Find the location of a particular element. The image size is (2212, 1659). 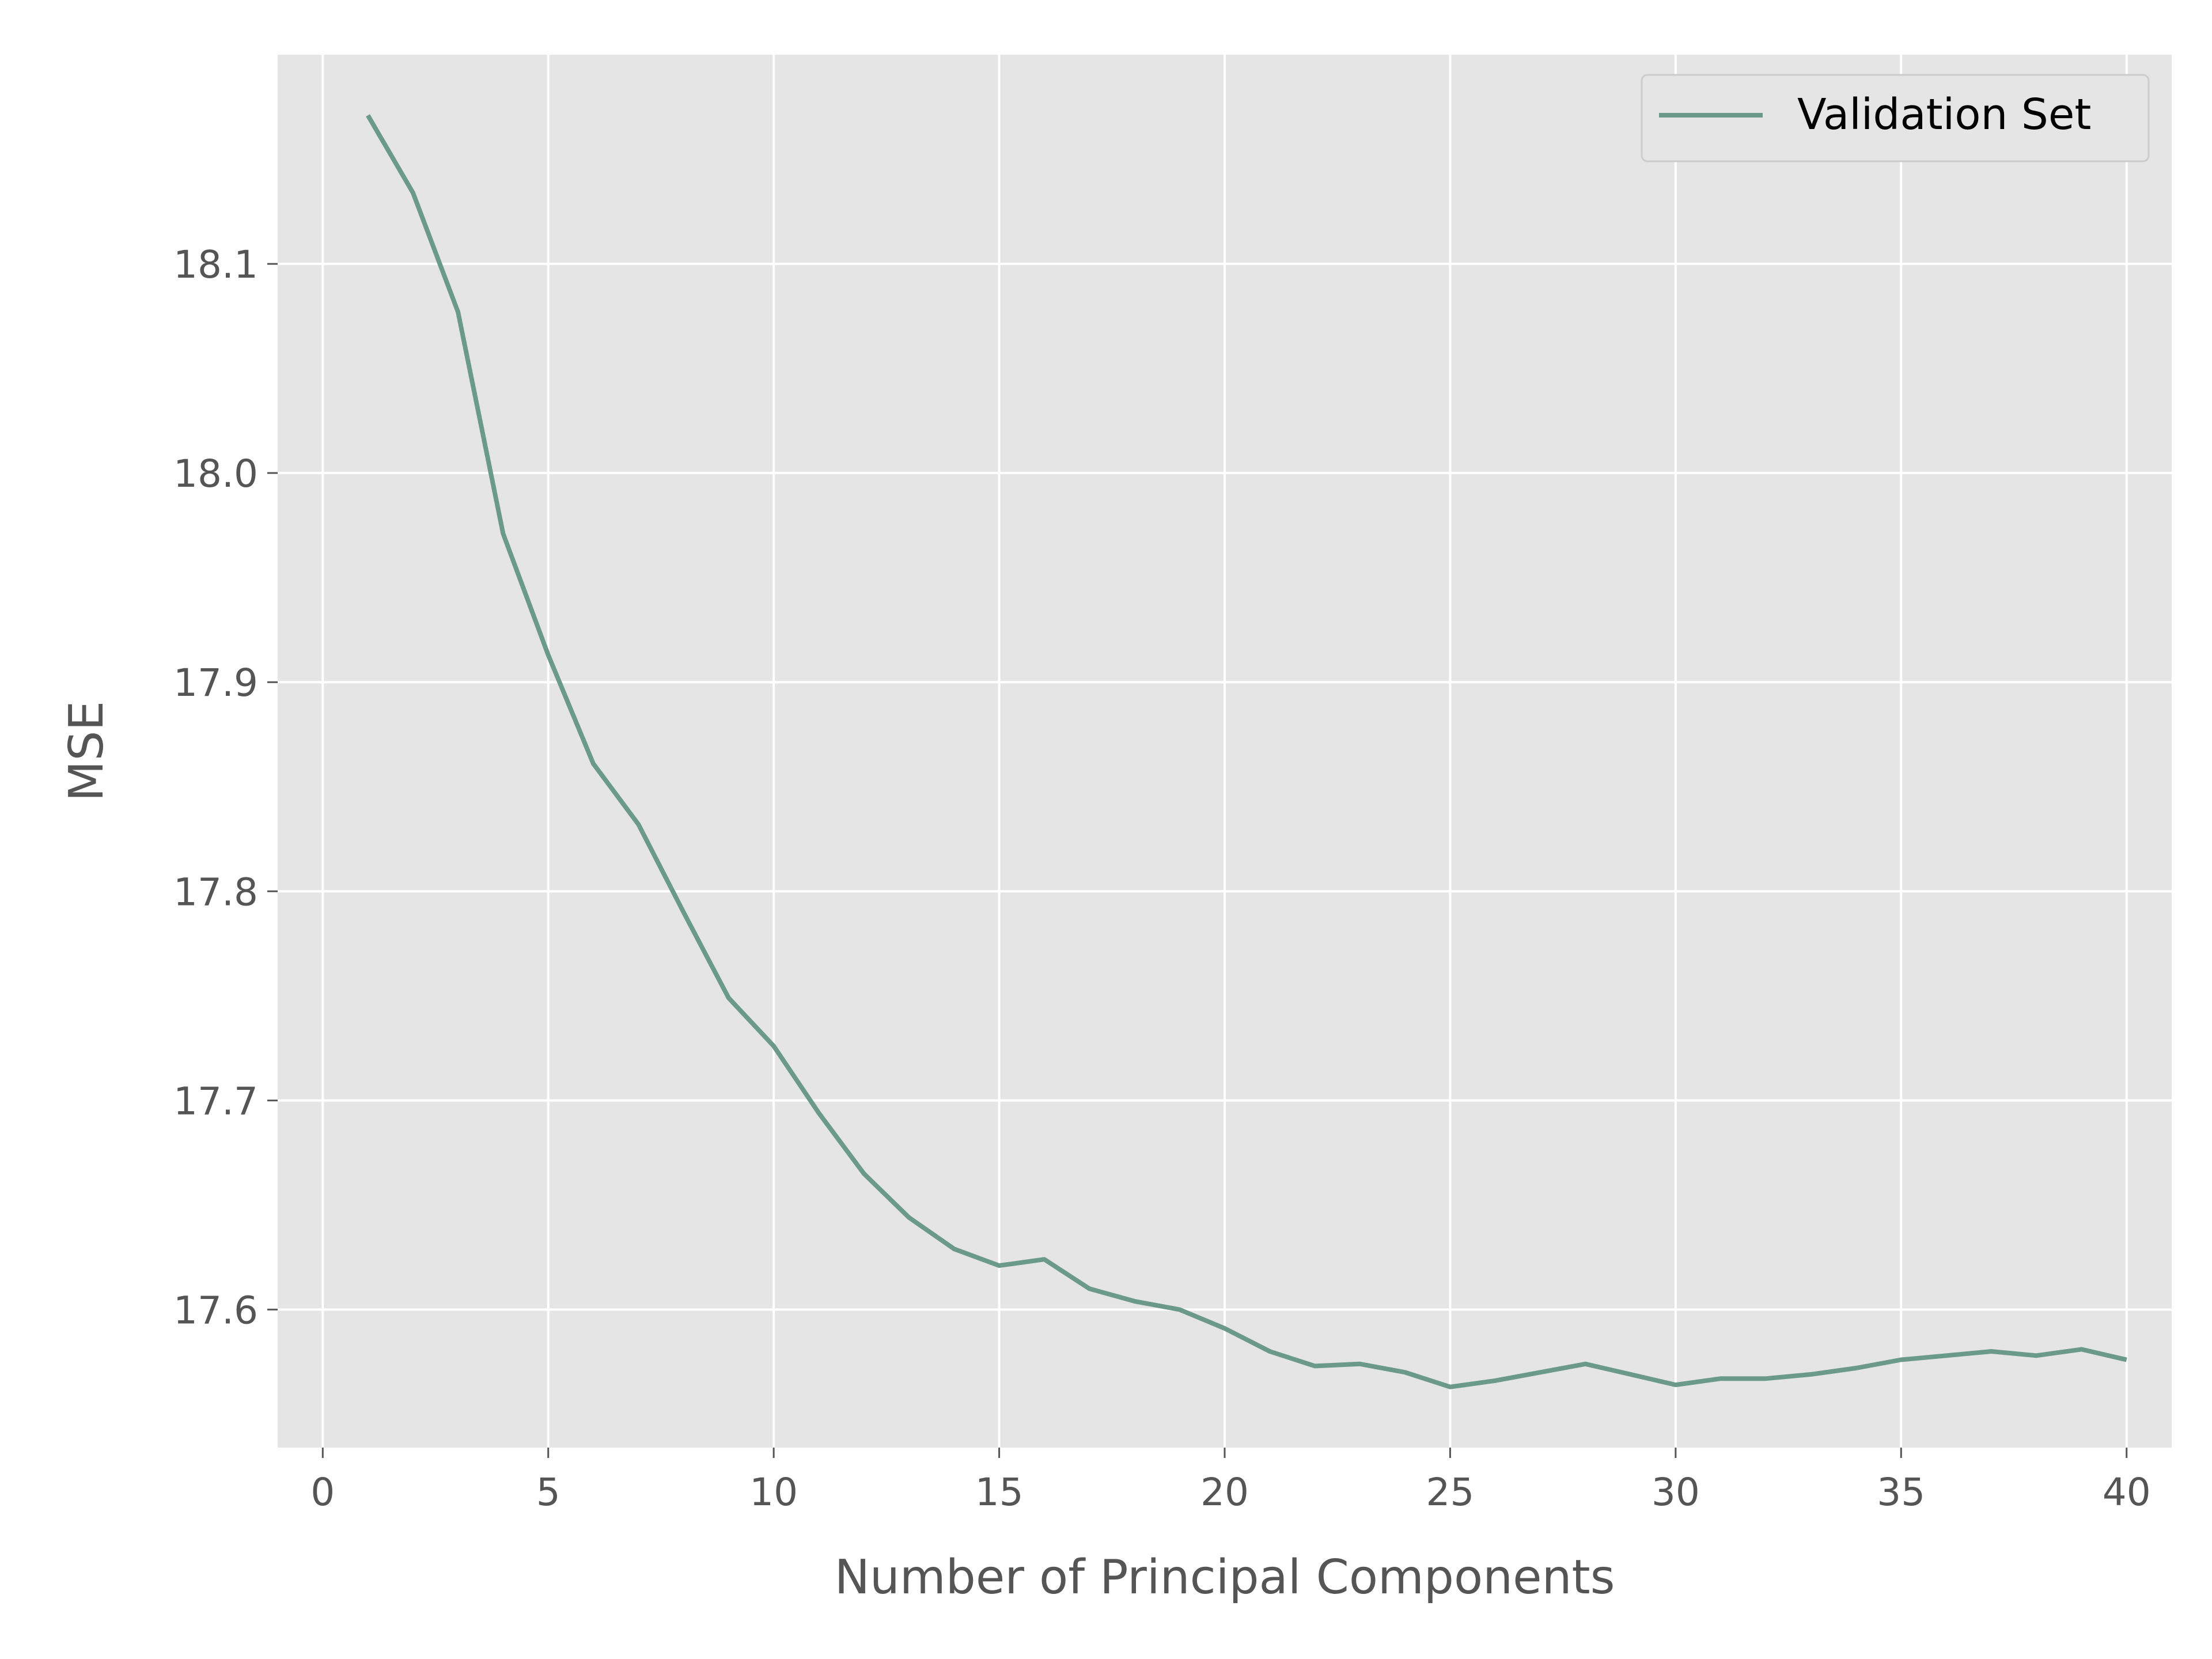

x-tick-label: 15 is located at coordinates (999, 1492).